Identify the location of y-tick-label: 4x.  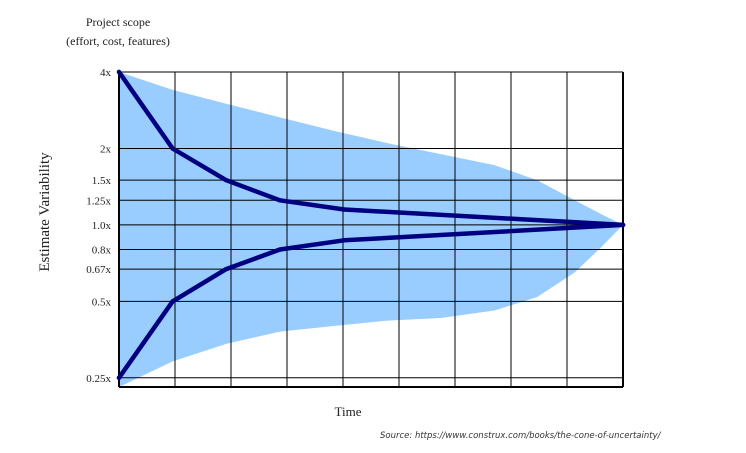
(106, 73).